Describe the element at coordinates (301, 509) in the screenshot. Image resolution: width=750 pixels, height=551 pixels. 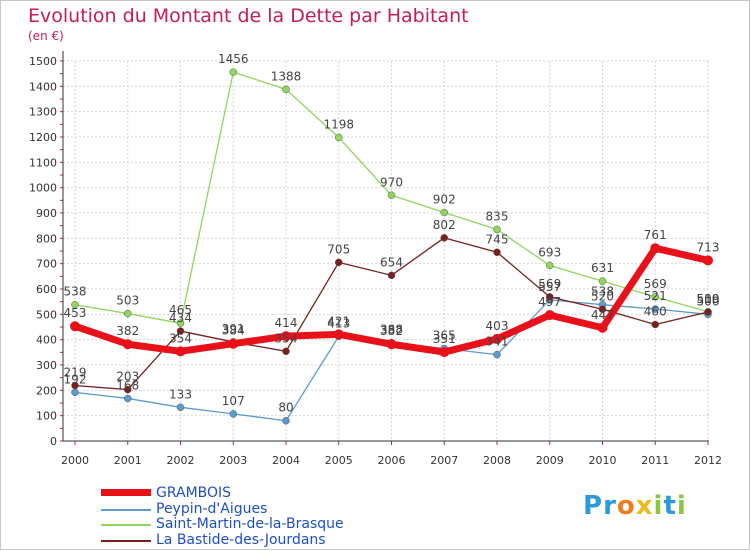
I see `legend-item-peypin: Peypin-d'Aigues` at that location.